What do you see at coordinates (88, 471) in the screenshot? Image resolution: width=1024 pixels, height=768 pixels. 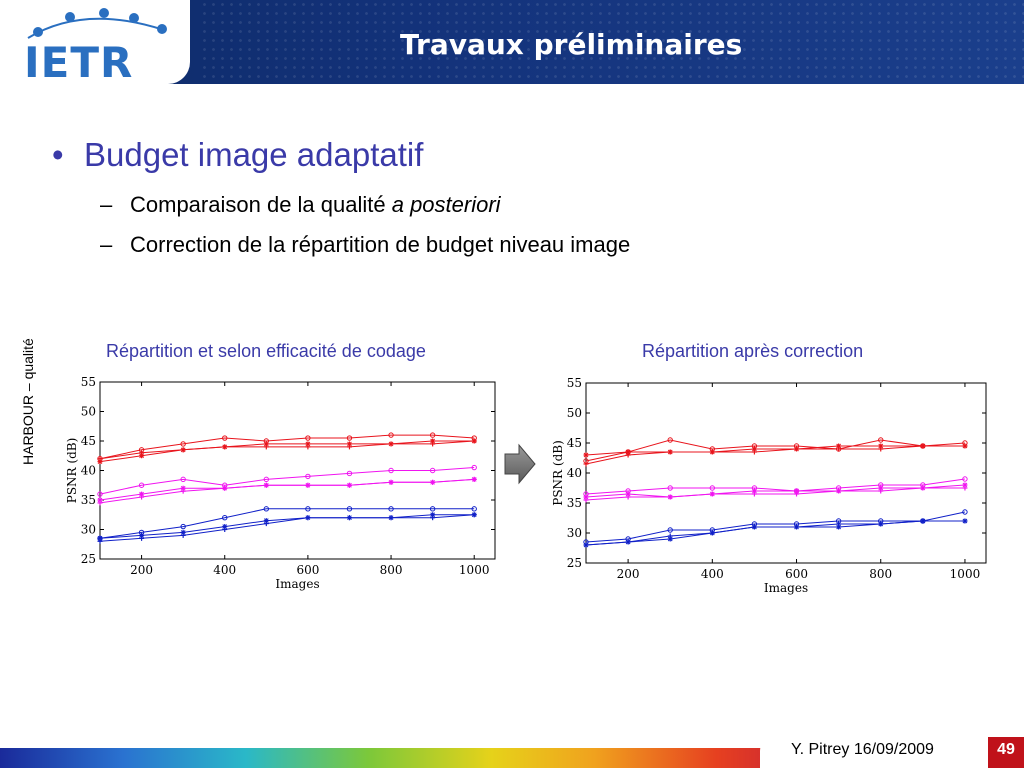 I see `y-tick-label: 40` at bounding box center [88, 471].